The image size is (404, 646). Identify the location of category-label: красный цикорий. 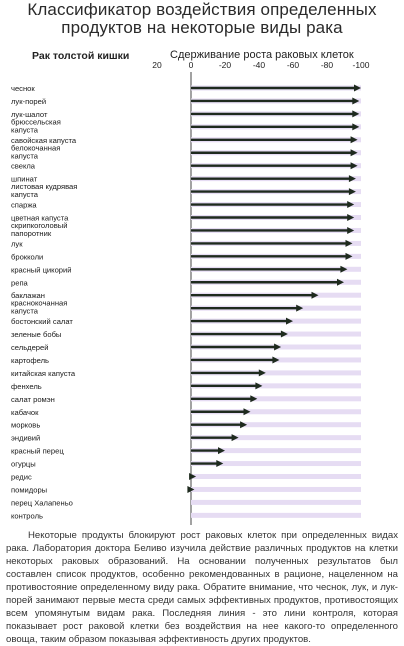
(41, 269).